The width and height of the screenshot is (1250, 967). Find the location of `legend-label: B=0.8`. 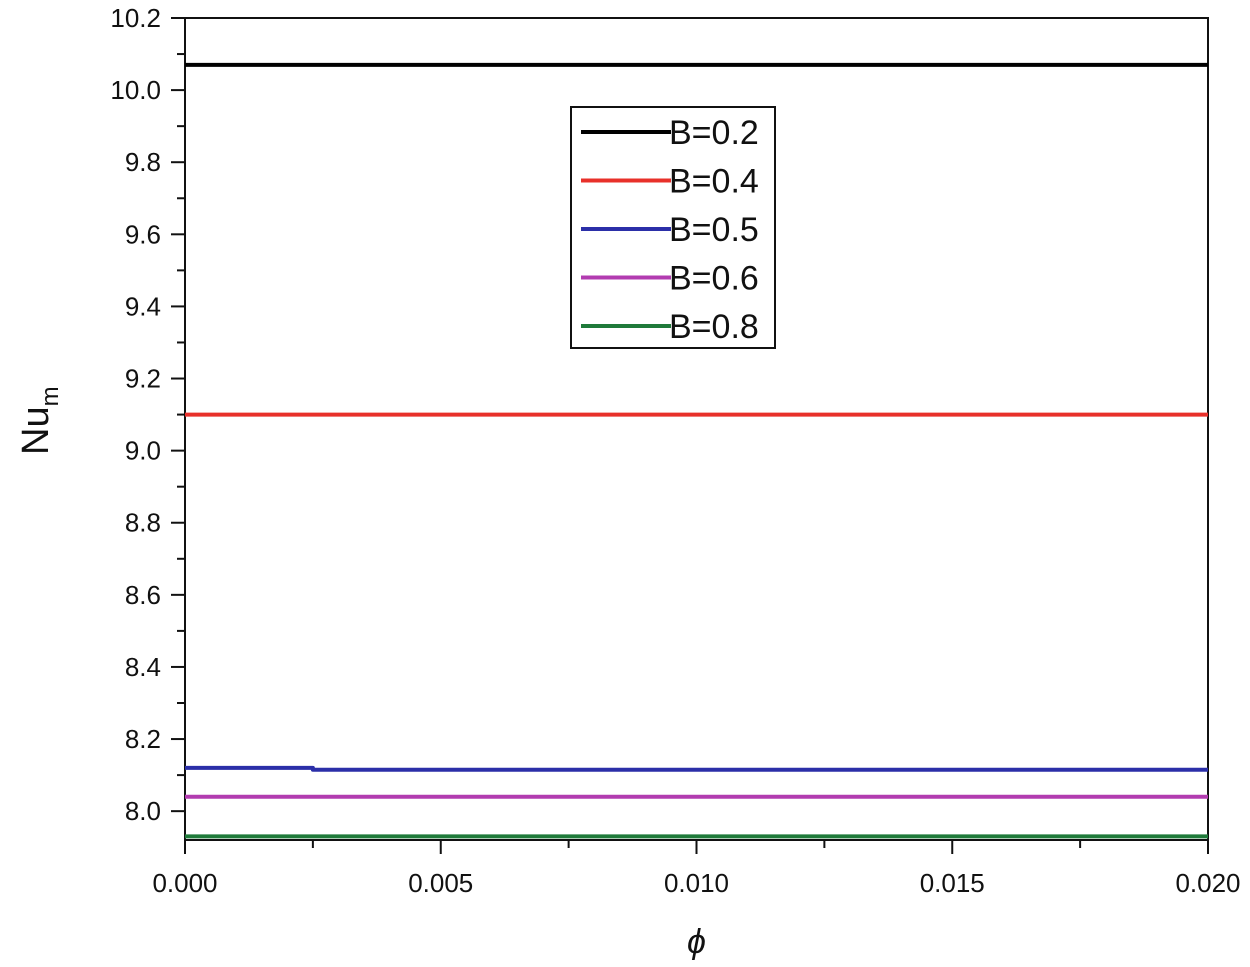

legend-label: B=0.8 is located at coordinates (714, 327).